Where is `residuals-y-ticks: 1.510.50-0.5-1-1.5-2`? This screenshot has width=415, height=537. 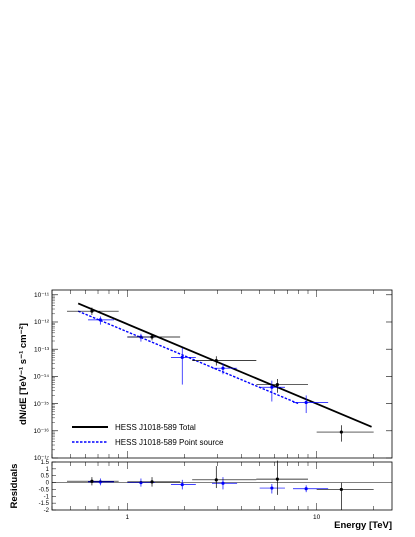
residuals-y-ticks: 1.510.50-0.5-1-1.5-2 is located at coordinates (47, 487).